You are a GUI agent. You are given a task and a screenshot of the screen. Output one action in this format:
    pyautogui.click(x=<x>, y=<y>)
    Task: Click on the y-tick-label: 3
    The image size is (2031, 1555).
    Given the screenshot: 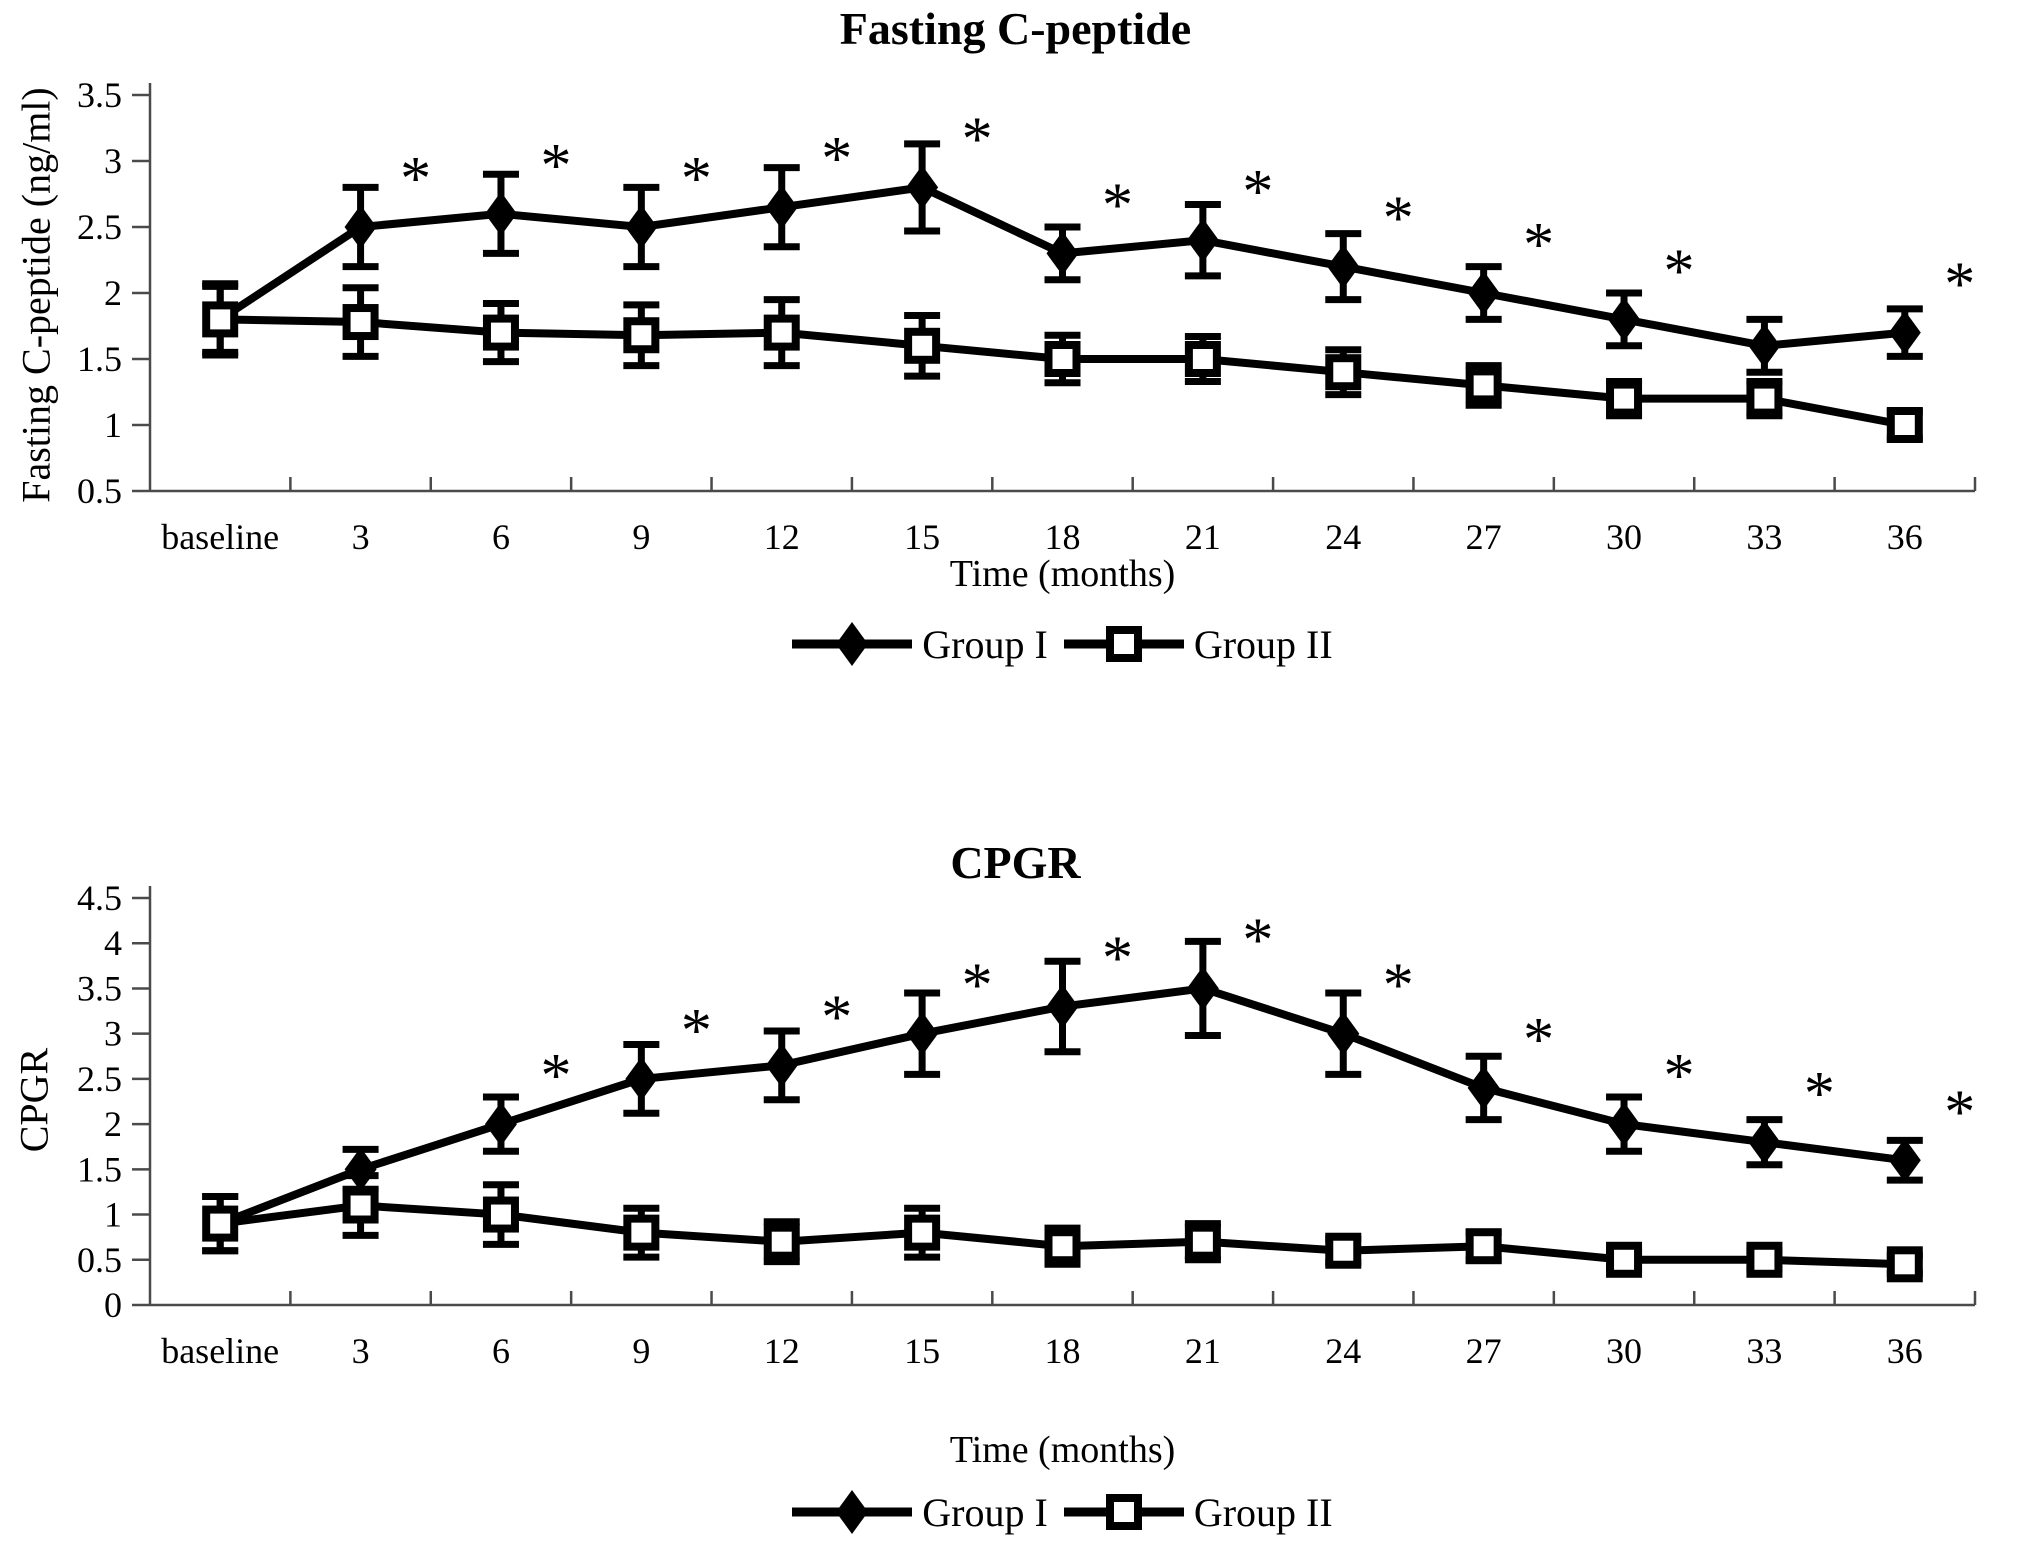 What is the action you would take?
    pyautogui.click(x=113, y=1034)
    